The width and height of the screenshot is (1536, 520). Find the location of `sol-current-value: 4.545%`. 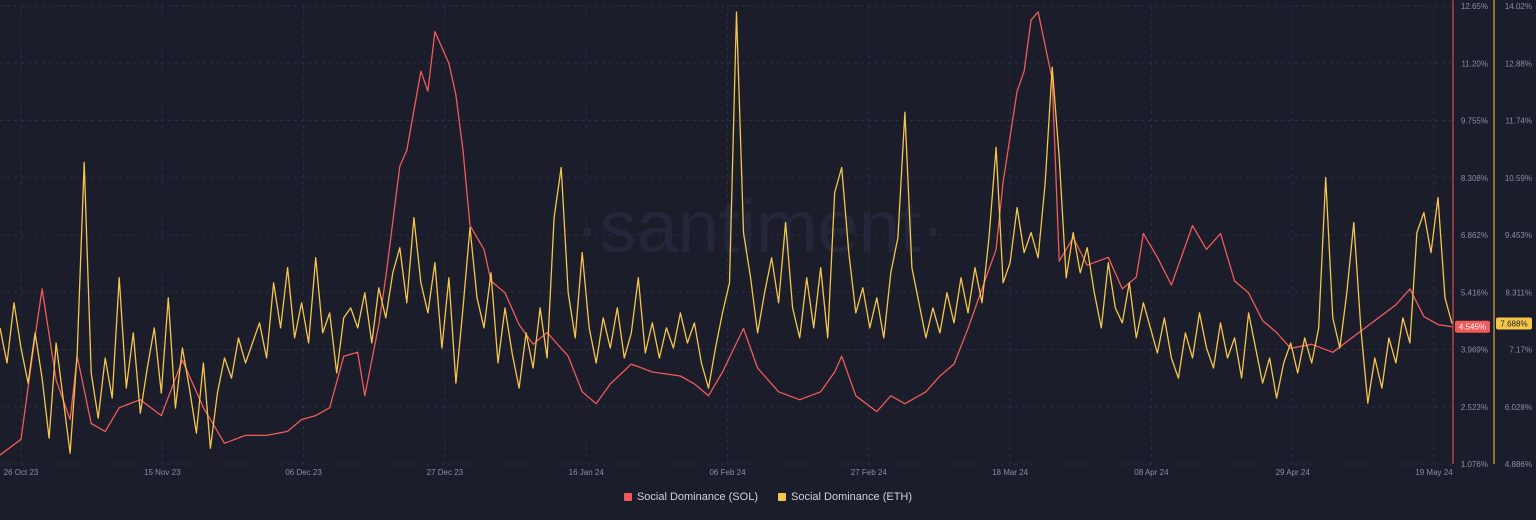

sol-current-value: 4.545% is located at coordinates (1472, 327).